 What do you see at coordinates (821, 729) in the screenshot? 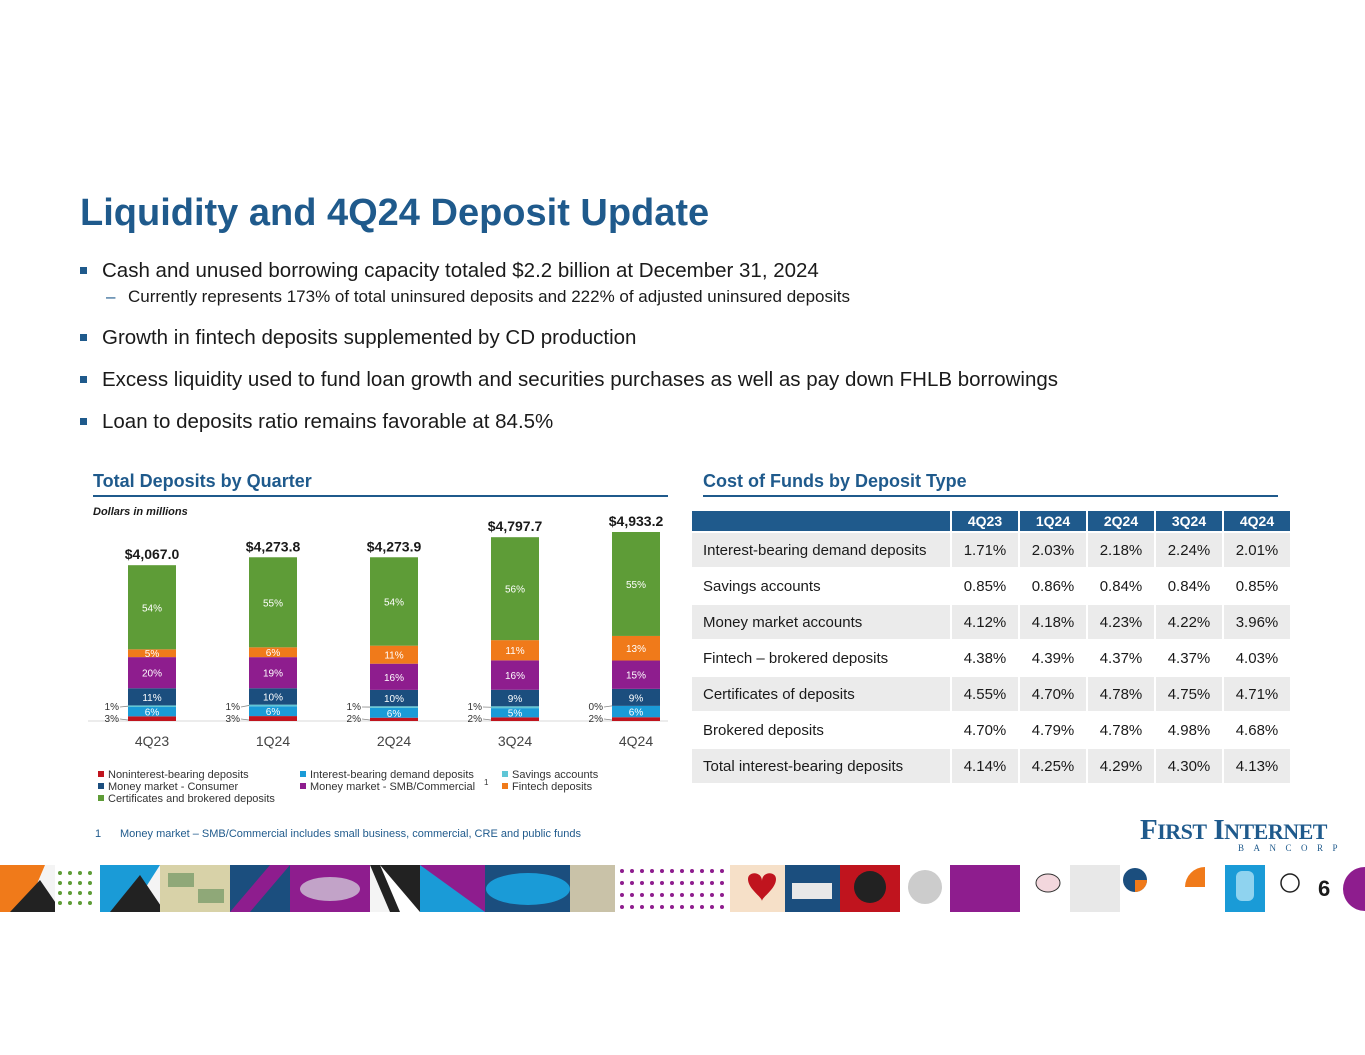
I see `row-label: Brokered deposits` at bounding box center [821, 729].